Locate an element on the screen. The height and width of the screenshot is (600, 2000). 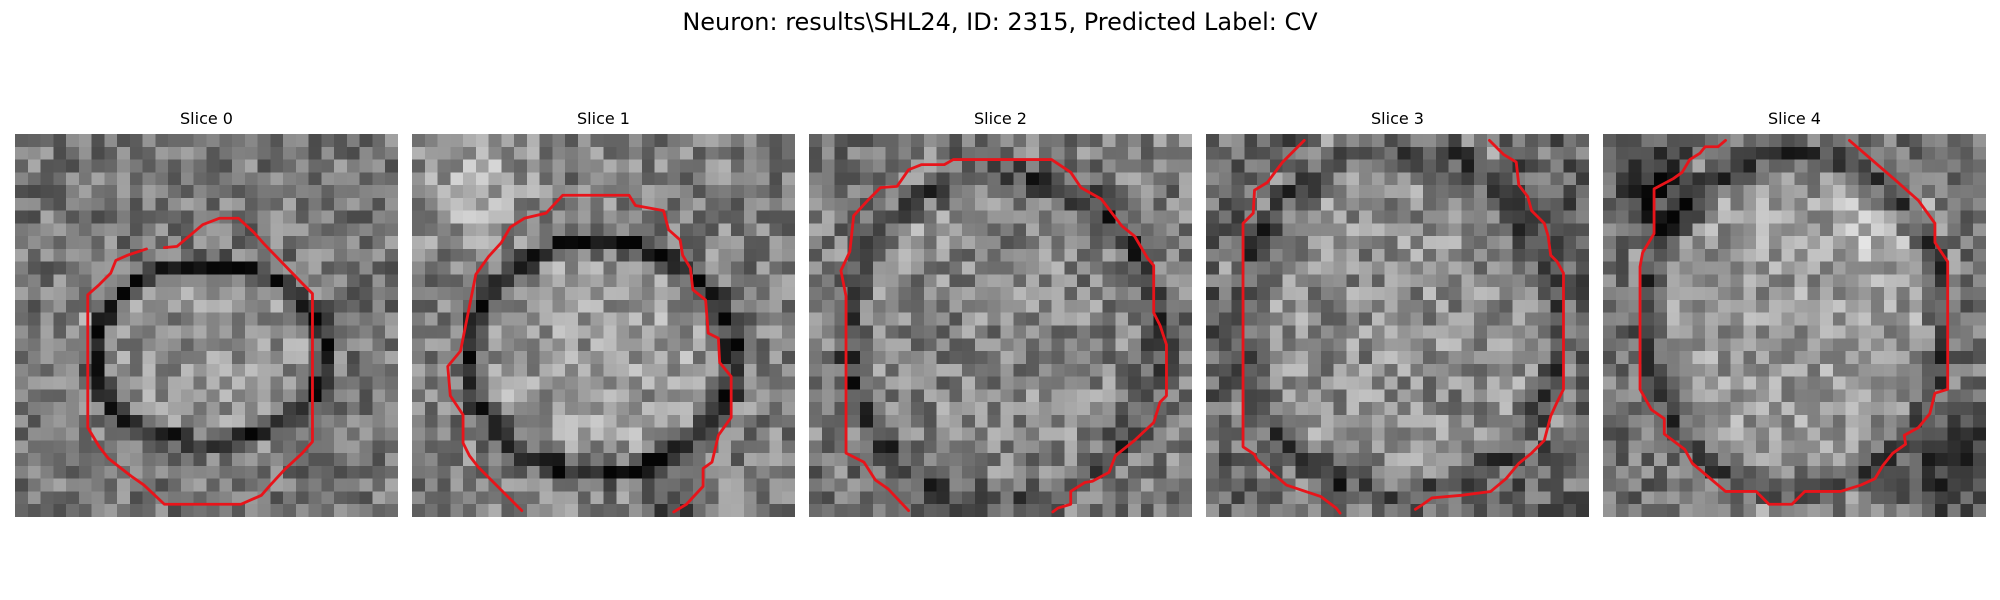
slice-panel-4: Slice 4 is located at coordinates (1794, 312).